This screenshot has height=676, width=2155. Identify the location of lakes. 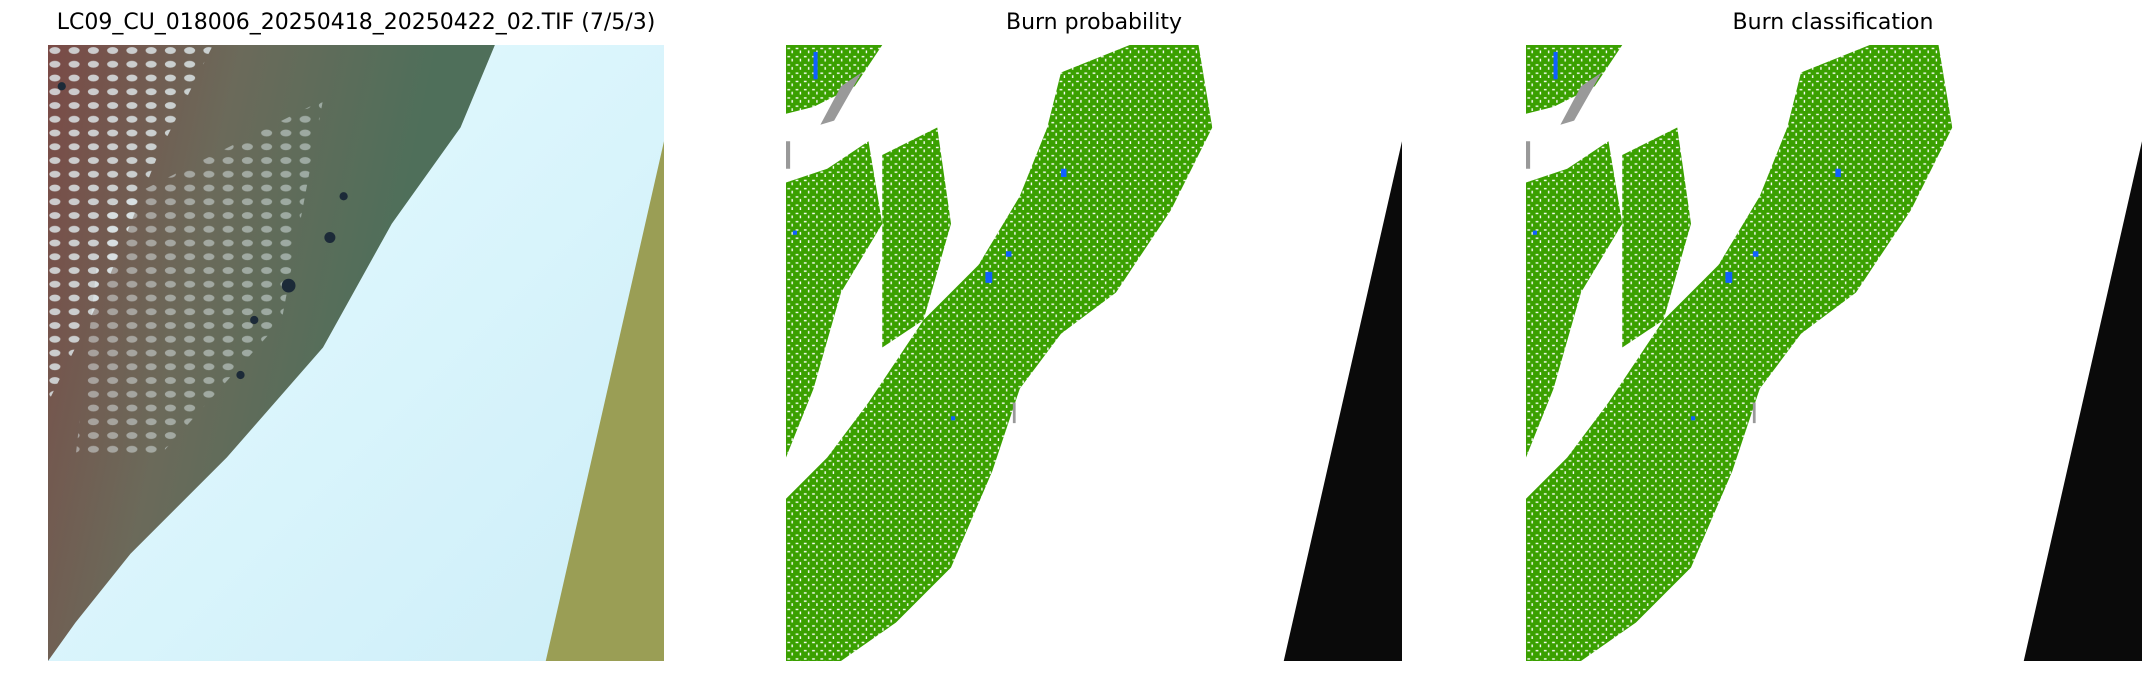
(202, 231).